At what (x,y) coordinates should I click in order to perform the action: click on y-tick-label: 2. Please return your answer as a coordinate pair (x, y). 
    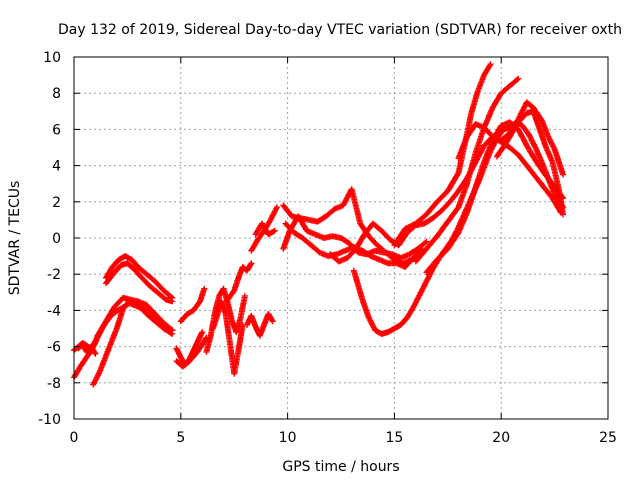
    Looking at the image, I should click on (56, 203).